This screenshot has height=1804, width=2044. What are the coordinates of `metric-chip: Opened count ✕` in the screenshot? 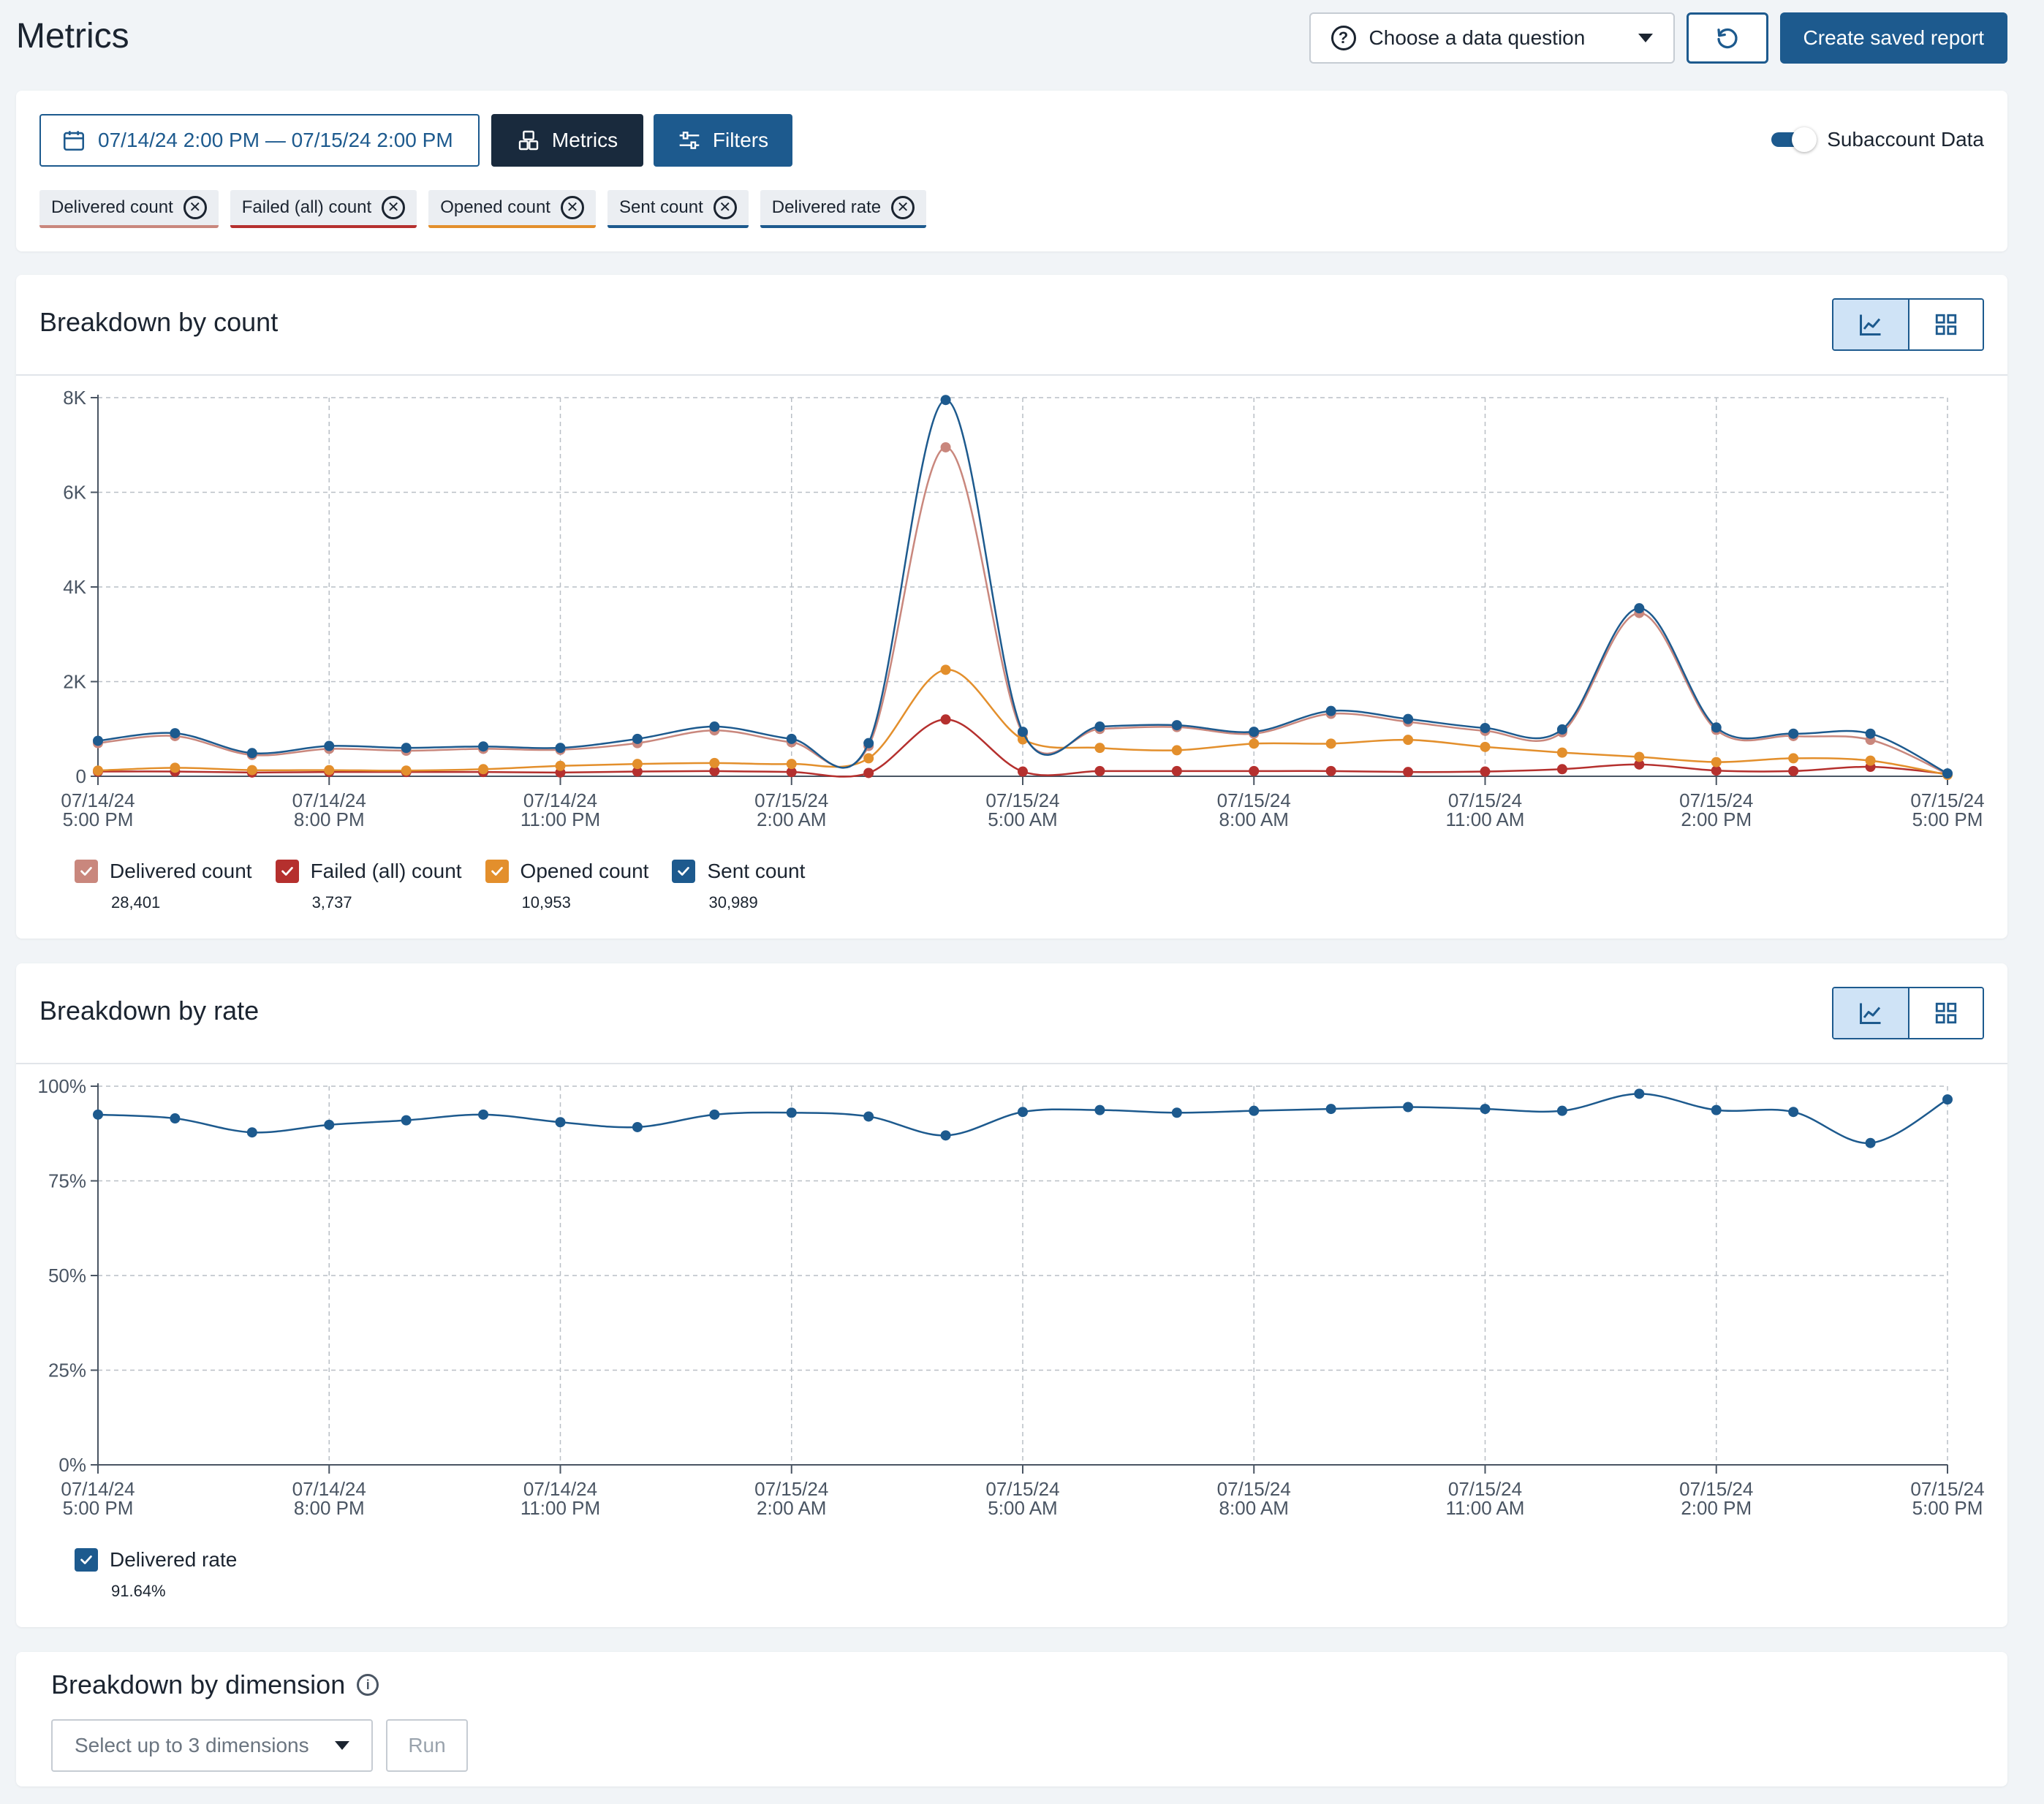 It's located at (512, 209).